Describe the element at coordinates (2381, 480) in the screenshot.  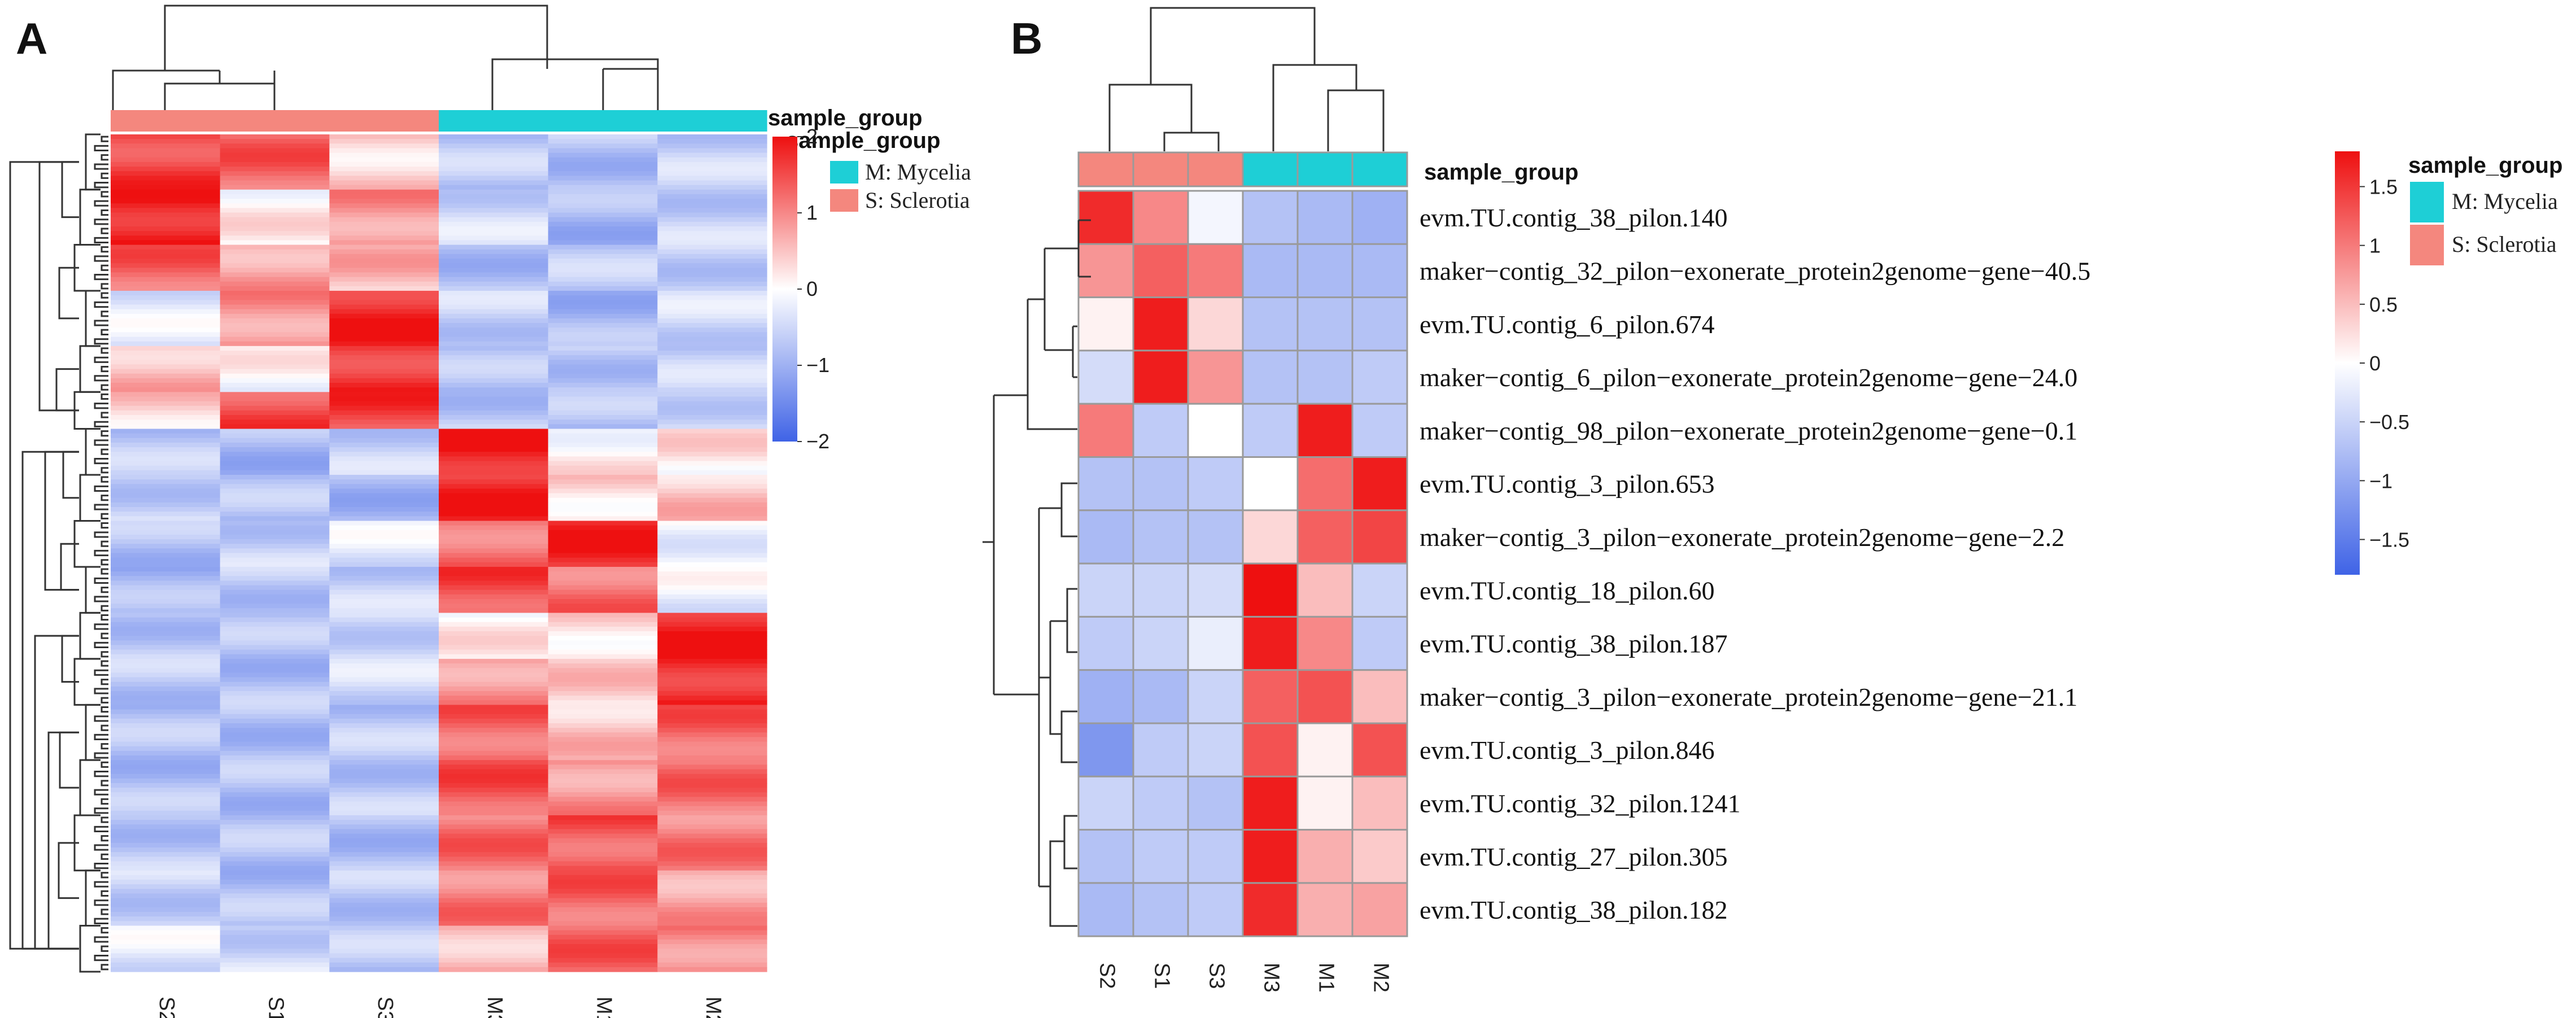
I see `heatmap-b-colorbar-tick-label: −1` at that location.